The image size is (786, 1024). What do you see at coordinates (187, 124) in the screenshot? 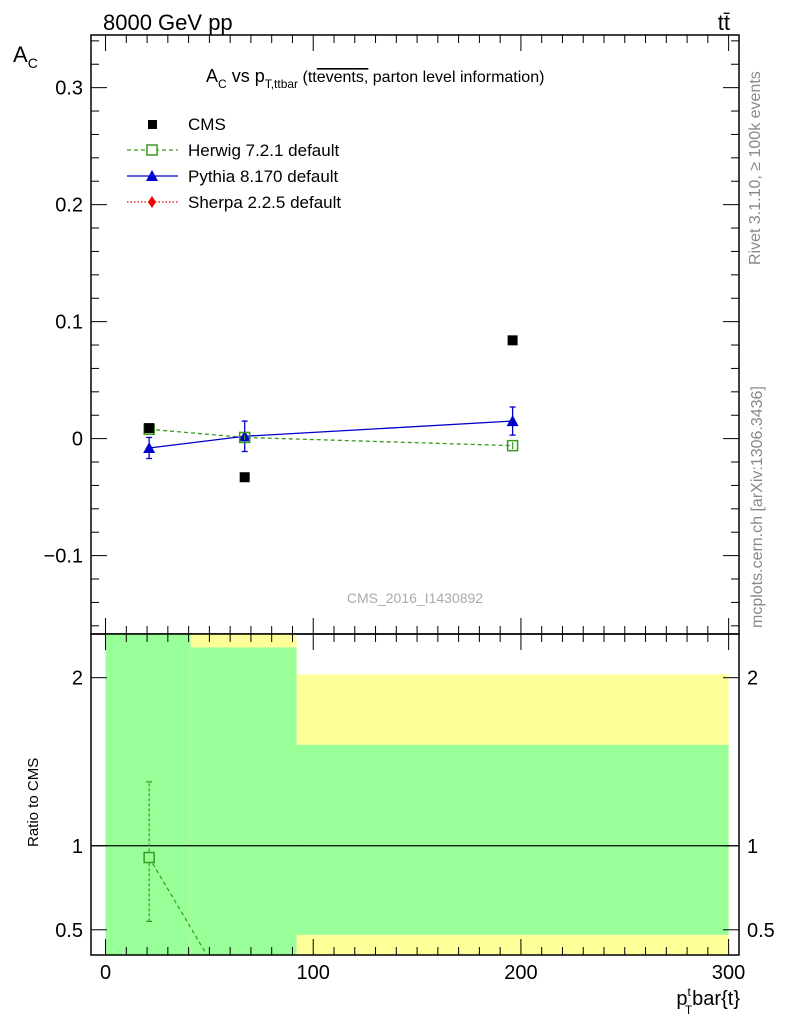
I see `legend-entry-cms: CMS` at bounding box center [187, 124].